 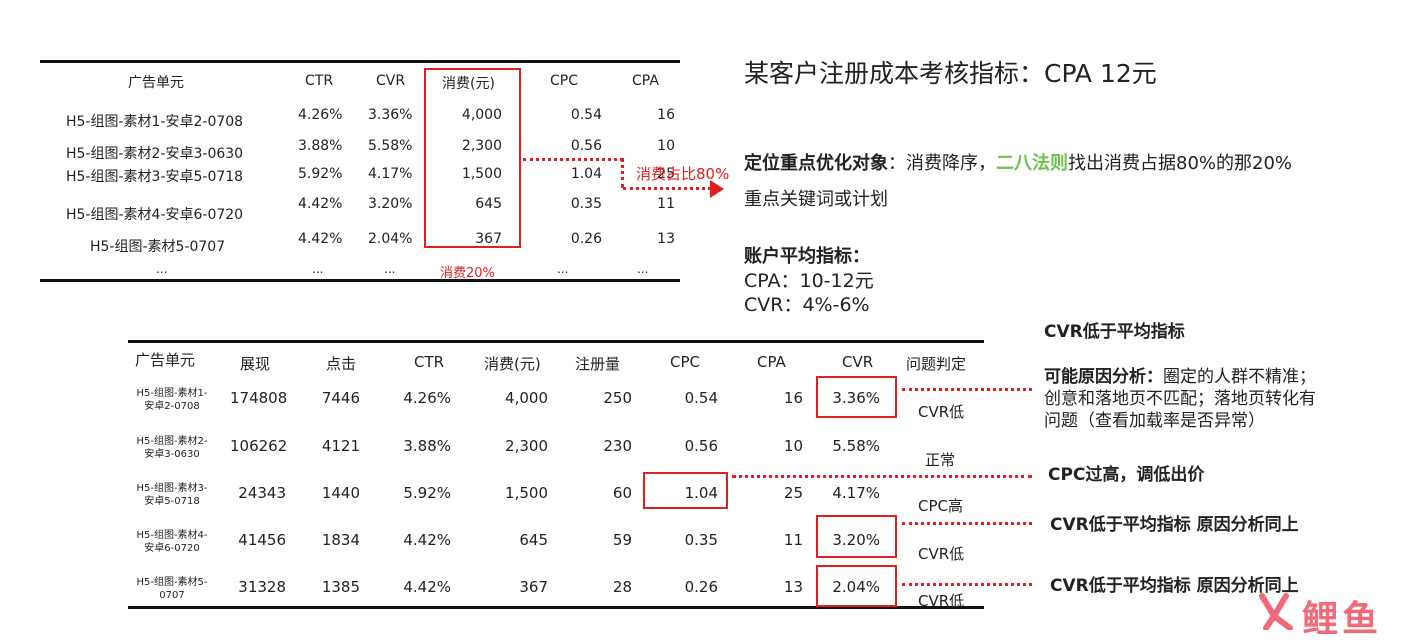 I want to click on table1-row2-ctr: 3.88%, so click(x=320, y=146).